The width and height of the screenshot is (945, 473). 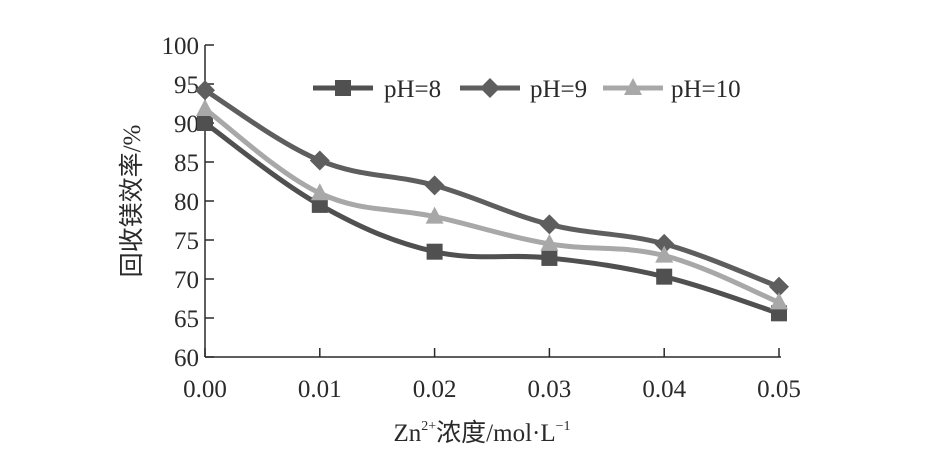 I want to click on x-ticks: 0.00 0.01 0.02 0.03 0.04 0.05, so click(x=492, y=375).